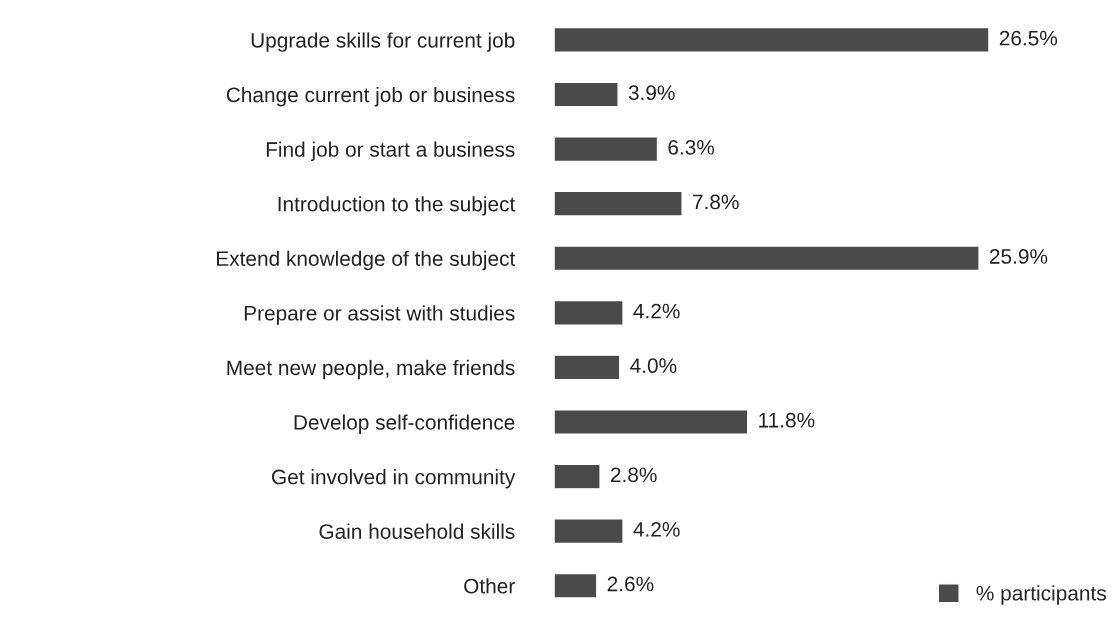 Image resolution: width=1115 pixels, height=632 pixels. I want to click on data-label: 2.6%, so click(630, 584).